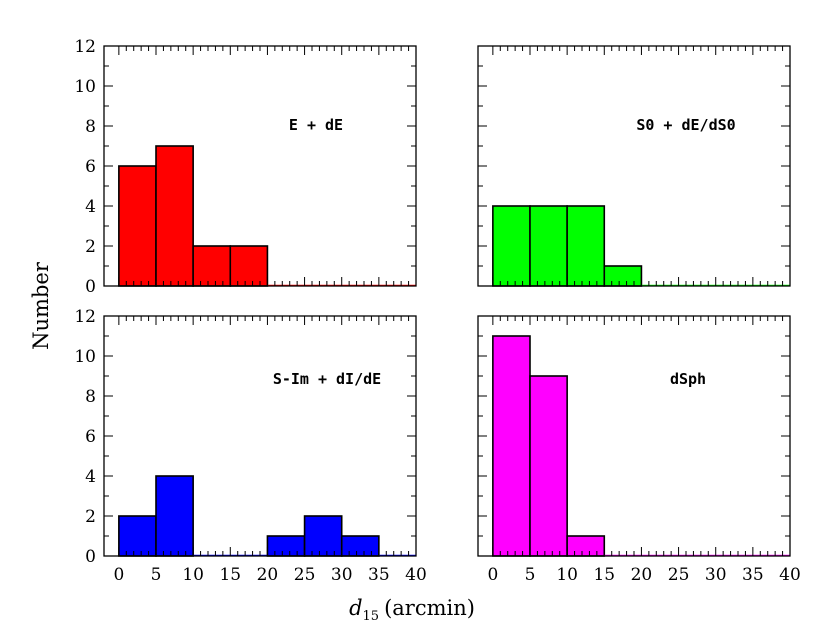 Image resolution: width=830 pixels, height=636 pixels. Describe the element at coordinates (355, 608) in the screenshot. I see `x-axis-symbol: d` at that location.